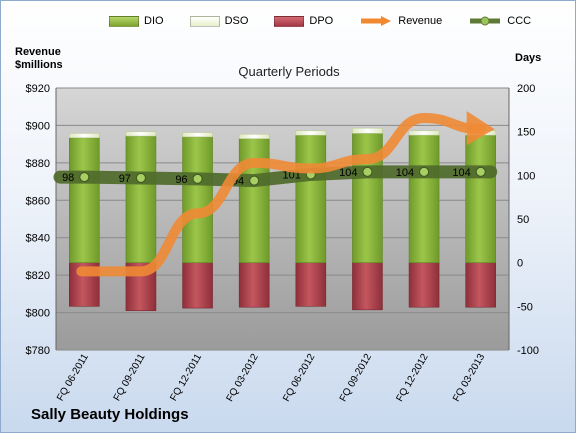  Describe the element at coordinates (38, 89) in the screenshot. I see `left-tick-label: $920` at that location.